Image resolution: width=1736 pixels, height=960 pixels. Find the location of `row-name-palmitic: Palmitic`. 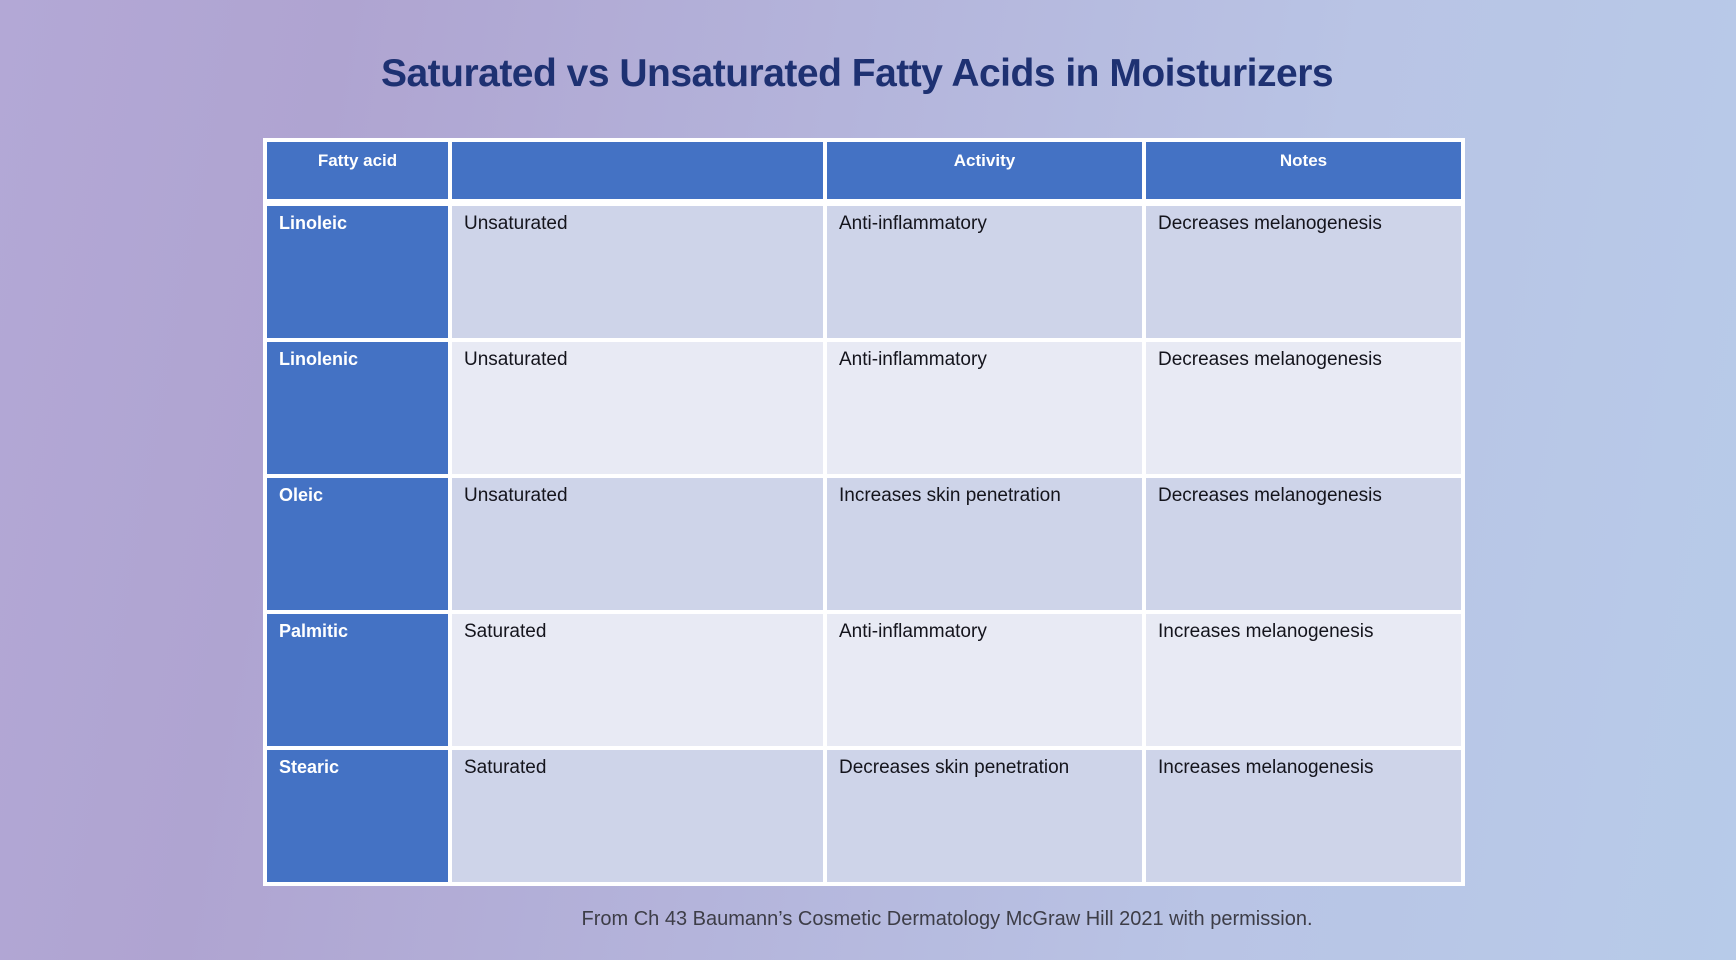

row-name-palmitic: Palmitic is located at coordinates (357, 680).